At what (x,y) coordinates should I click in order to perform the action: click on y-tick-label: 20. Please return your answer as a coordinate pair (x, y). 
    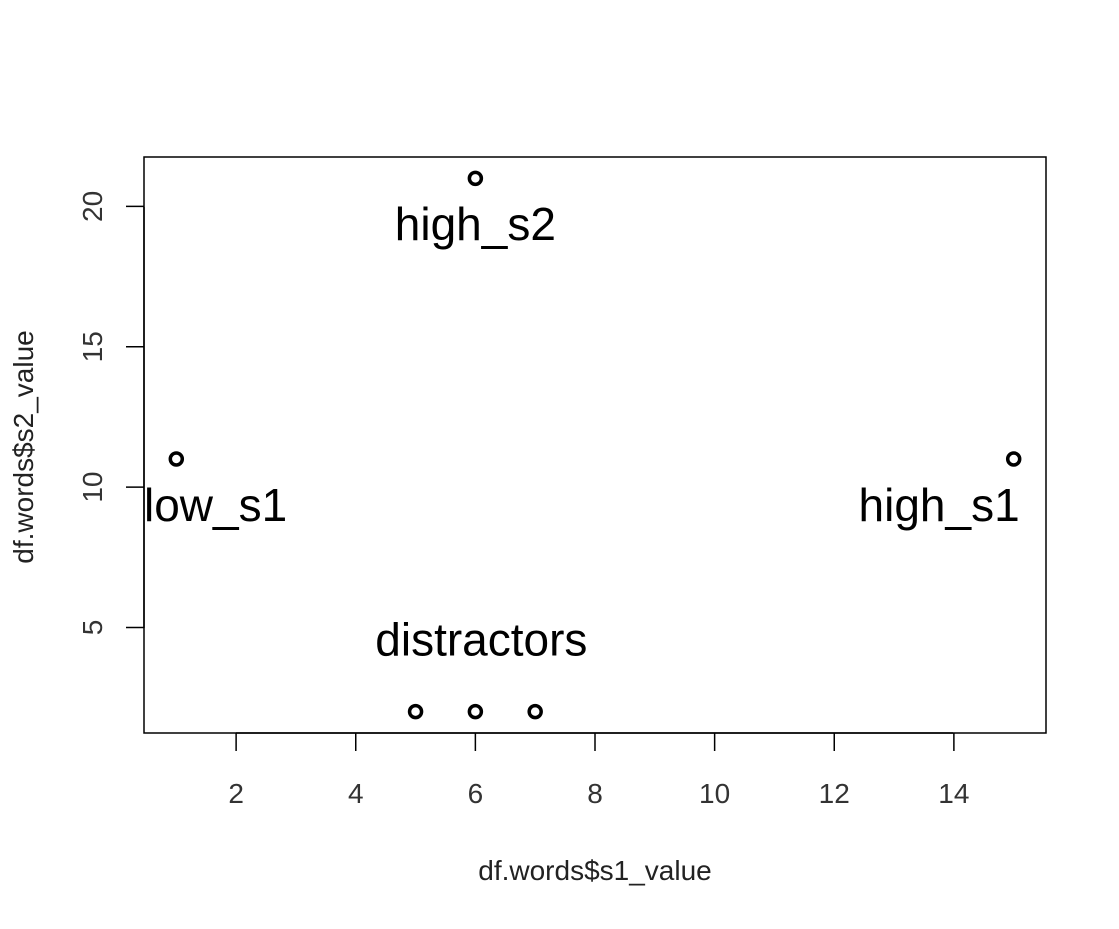
    Looking at the image, I should click on (92, 206).